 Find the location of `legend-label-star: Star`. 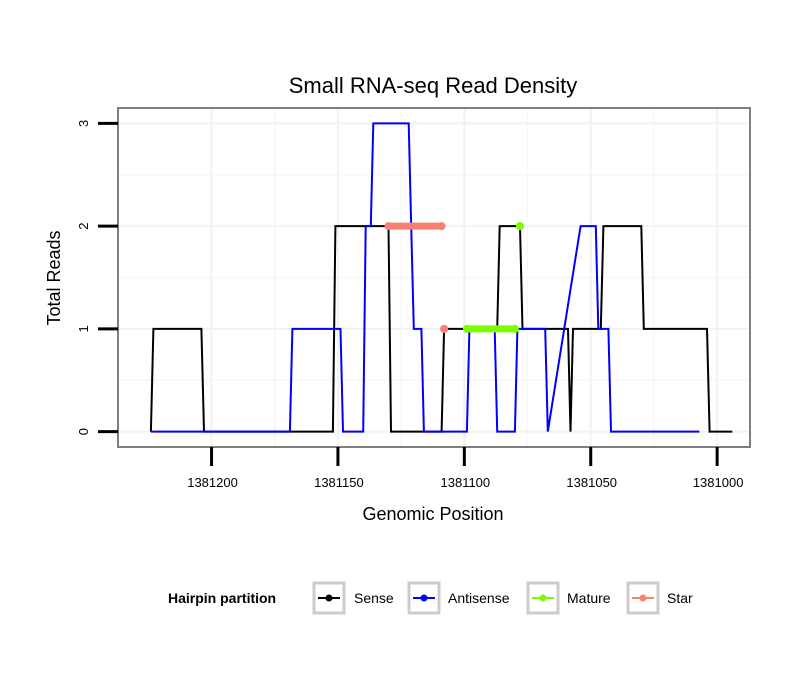

legend-label-star: Star is located at coordinates (680, 598).